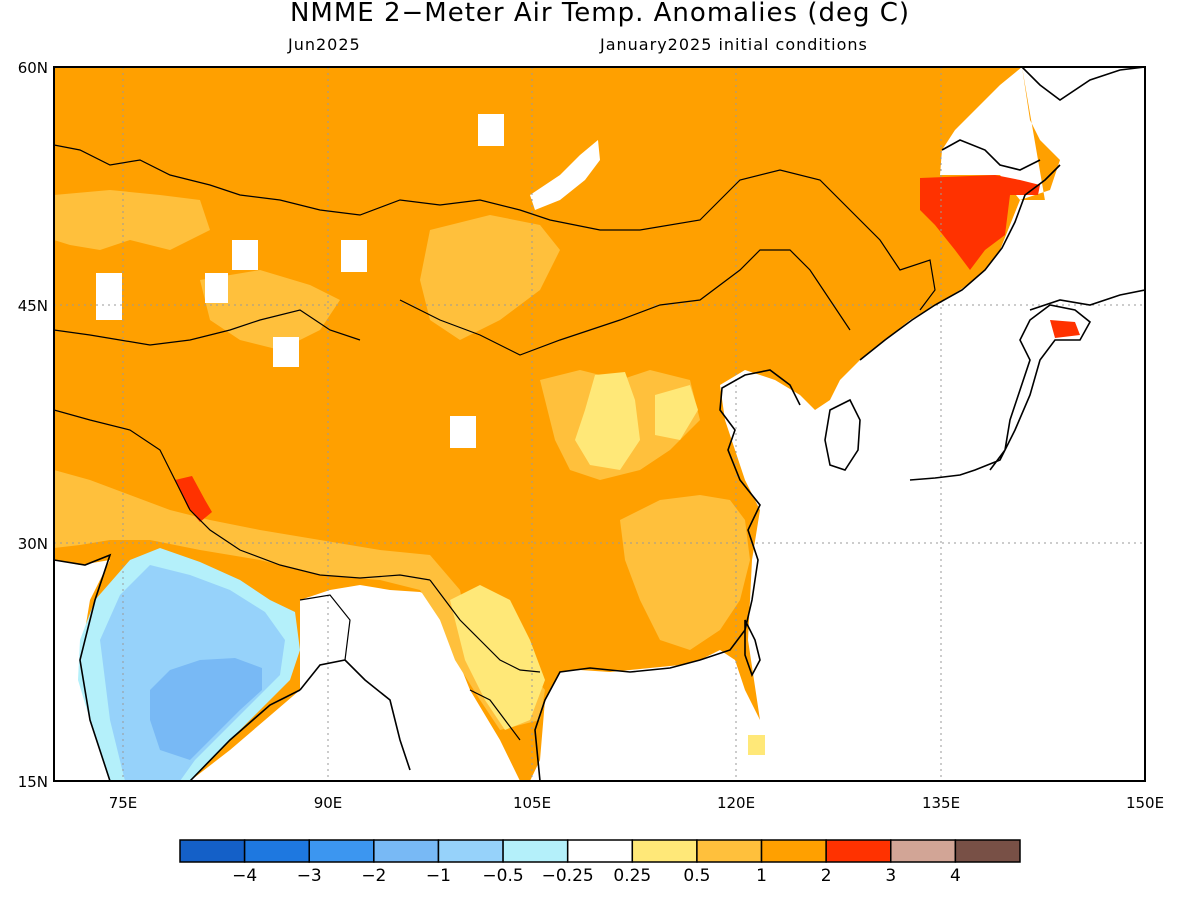 This screenshot has height=900, width=1200. I want to click on colorbar-label-7: 0.5, so click(696, 876).